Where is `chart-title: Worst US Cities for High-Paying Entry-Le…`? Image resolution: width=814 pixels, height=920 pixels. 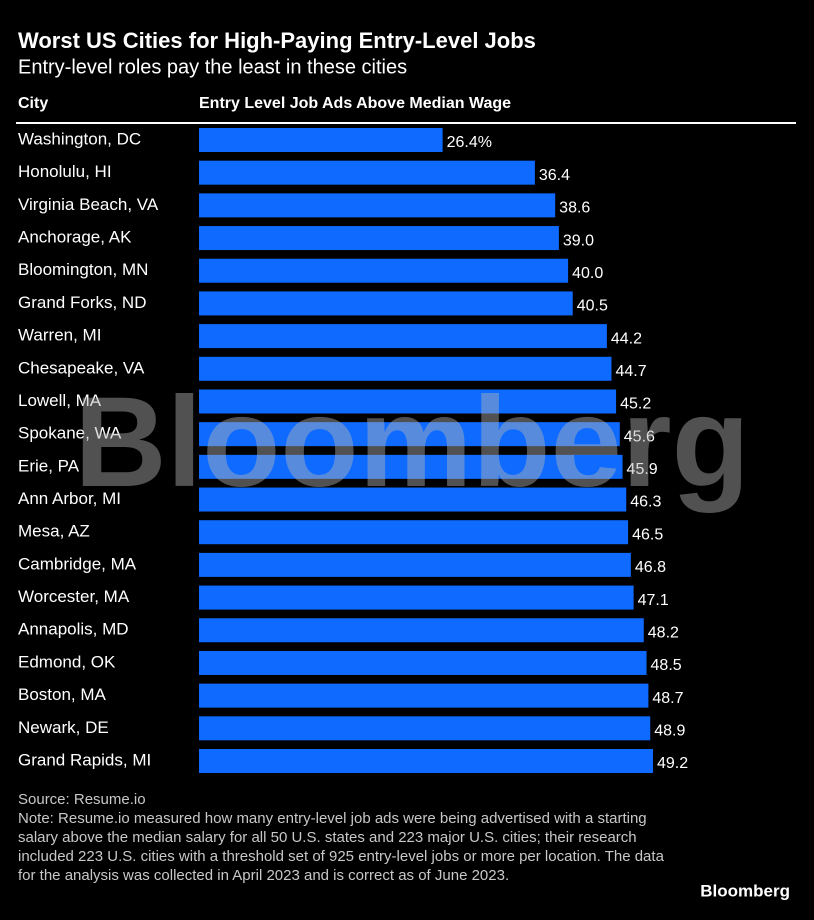
chart-title: Worst US Cities for High-Paying Entry-Le… is located at coordinates (277, 40).